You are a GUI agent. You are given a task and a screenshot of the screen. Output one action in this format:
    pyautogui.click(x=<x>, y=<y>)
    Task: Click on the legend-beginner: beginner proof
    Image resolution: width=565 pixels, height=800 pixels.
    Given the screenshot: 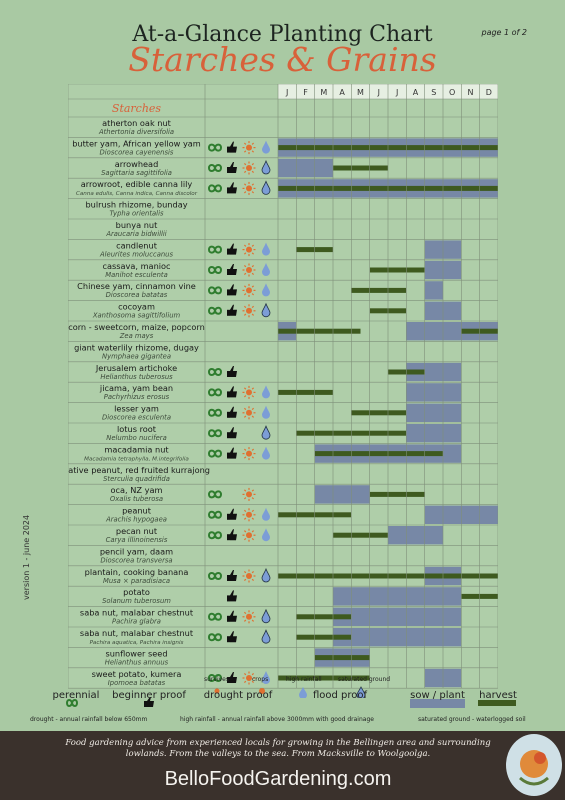 What is the action you would take?
    pyautogui.click(x=149, y=695)
    